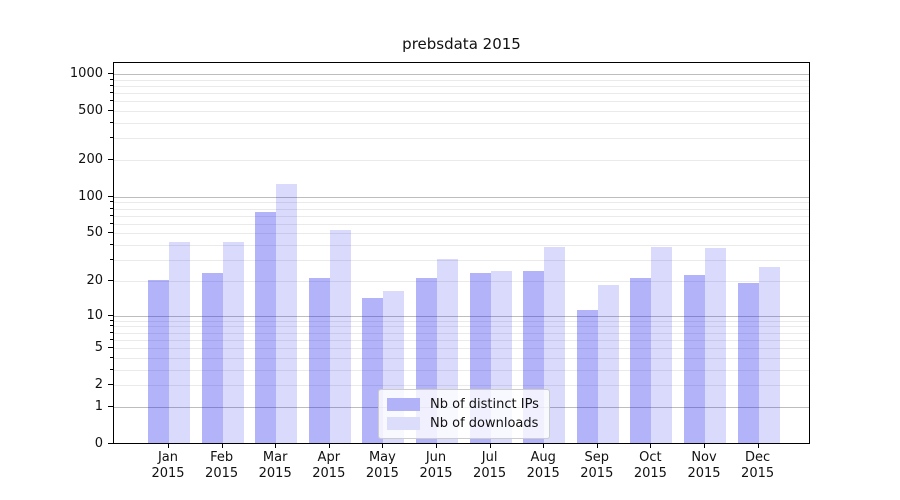 Image resolution: width=900 pixels, height=500 pixels. I want to click on y-tick-label: 500, so click(90, 111).